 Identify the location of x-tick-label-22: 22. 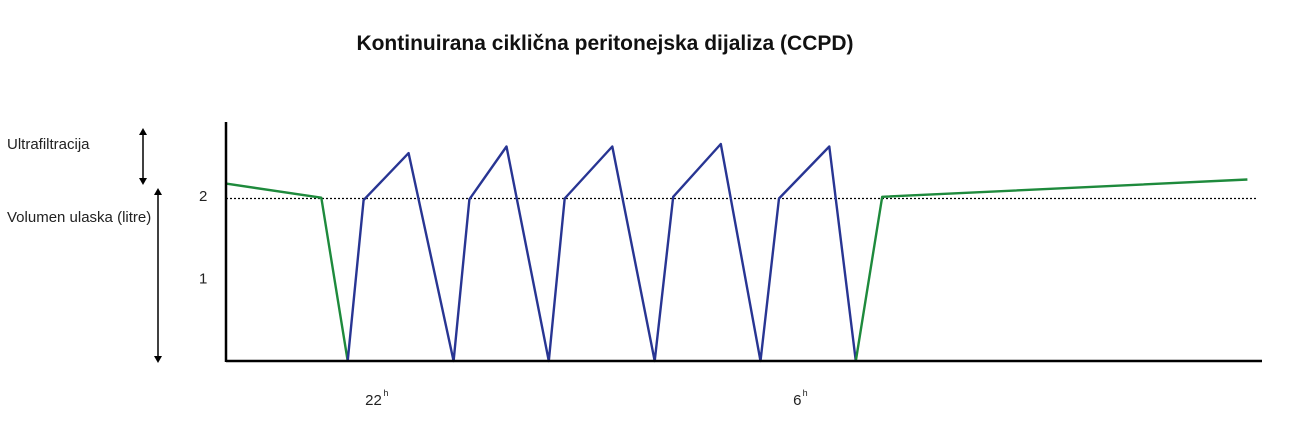
(373, 400).